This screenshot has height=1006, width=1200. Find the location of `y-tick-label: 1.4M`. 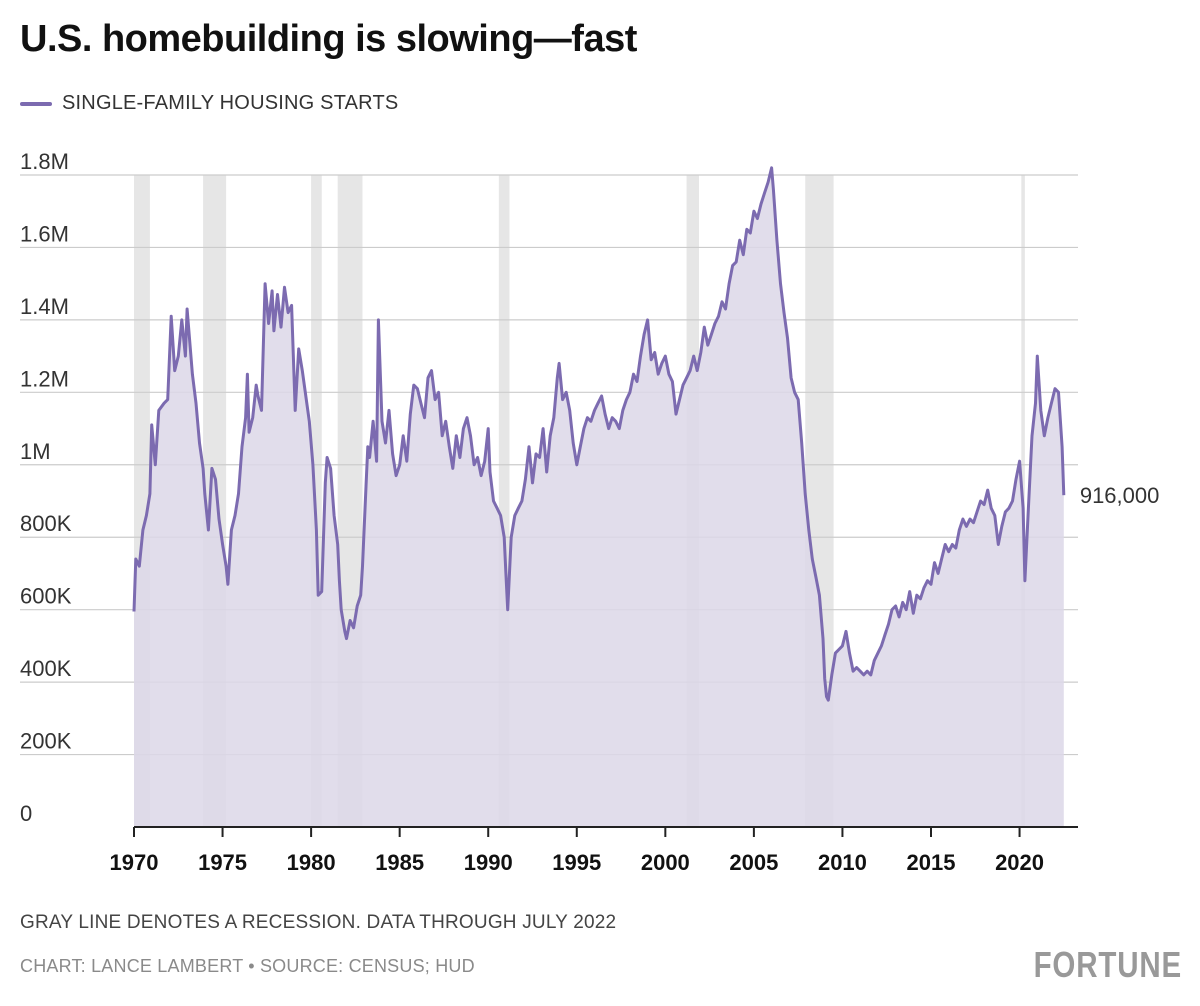

y-tick-label: 1.4M is located at coordinates (44, 306).